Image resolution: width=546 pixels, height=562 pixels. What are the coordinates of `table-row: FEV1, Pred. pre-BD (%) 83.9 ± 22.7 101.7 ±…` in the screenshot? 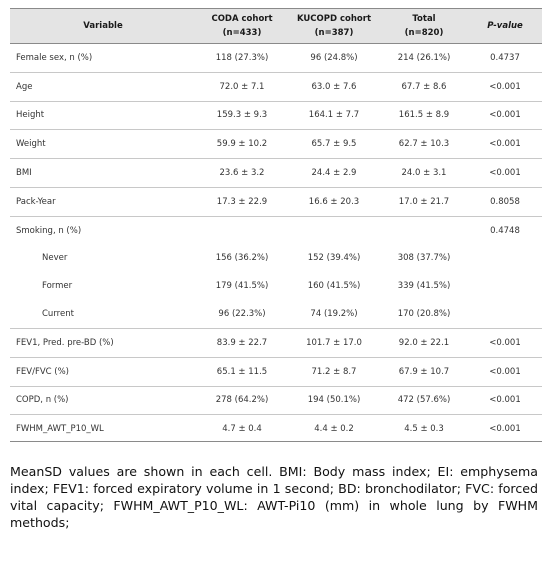 It's located at (276, 343).